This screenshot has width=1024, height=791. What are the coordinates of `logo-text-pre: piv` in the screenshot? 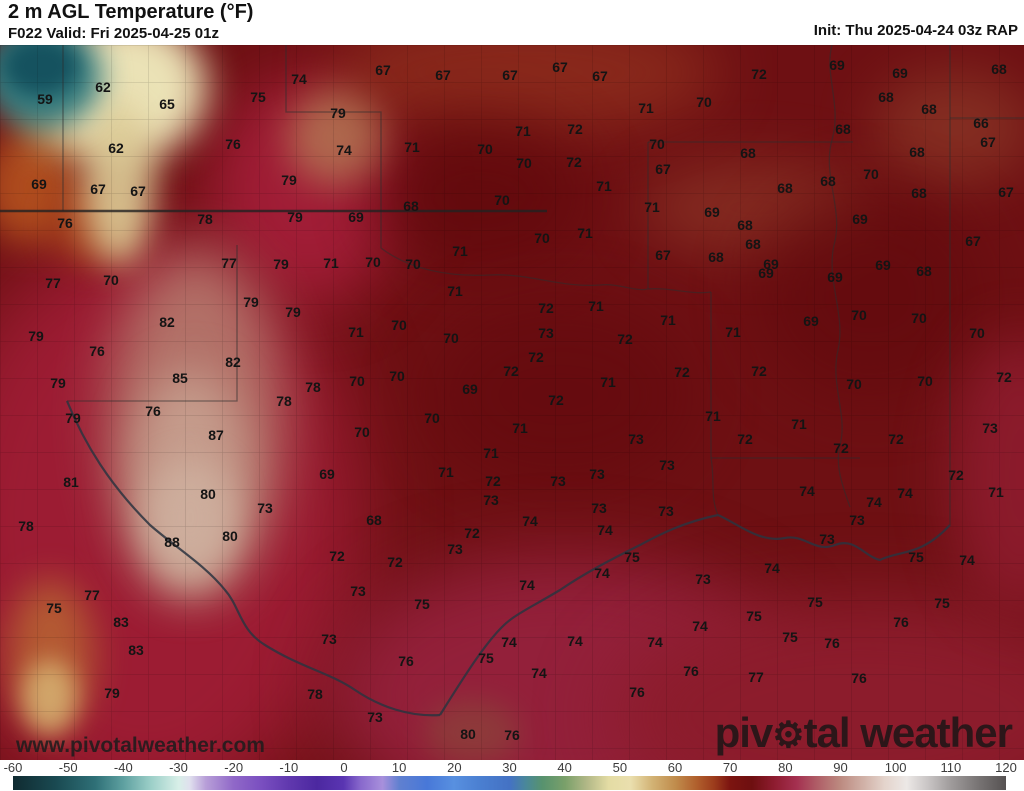 It's located at (744, 732).